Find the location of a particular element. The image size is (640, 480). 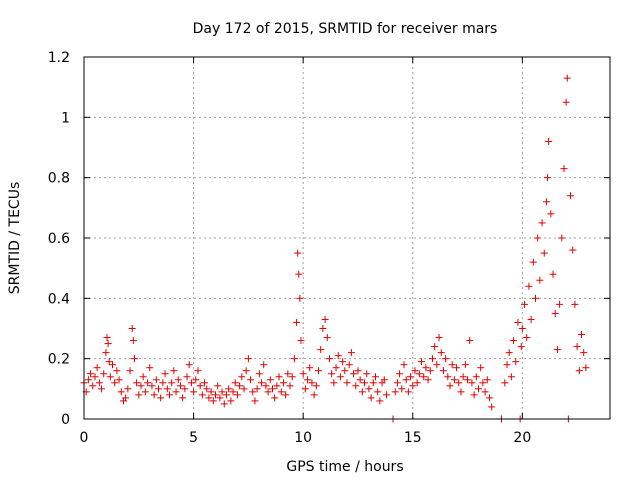

x-tick-label: 0 is located at coordinates (84, 438).